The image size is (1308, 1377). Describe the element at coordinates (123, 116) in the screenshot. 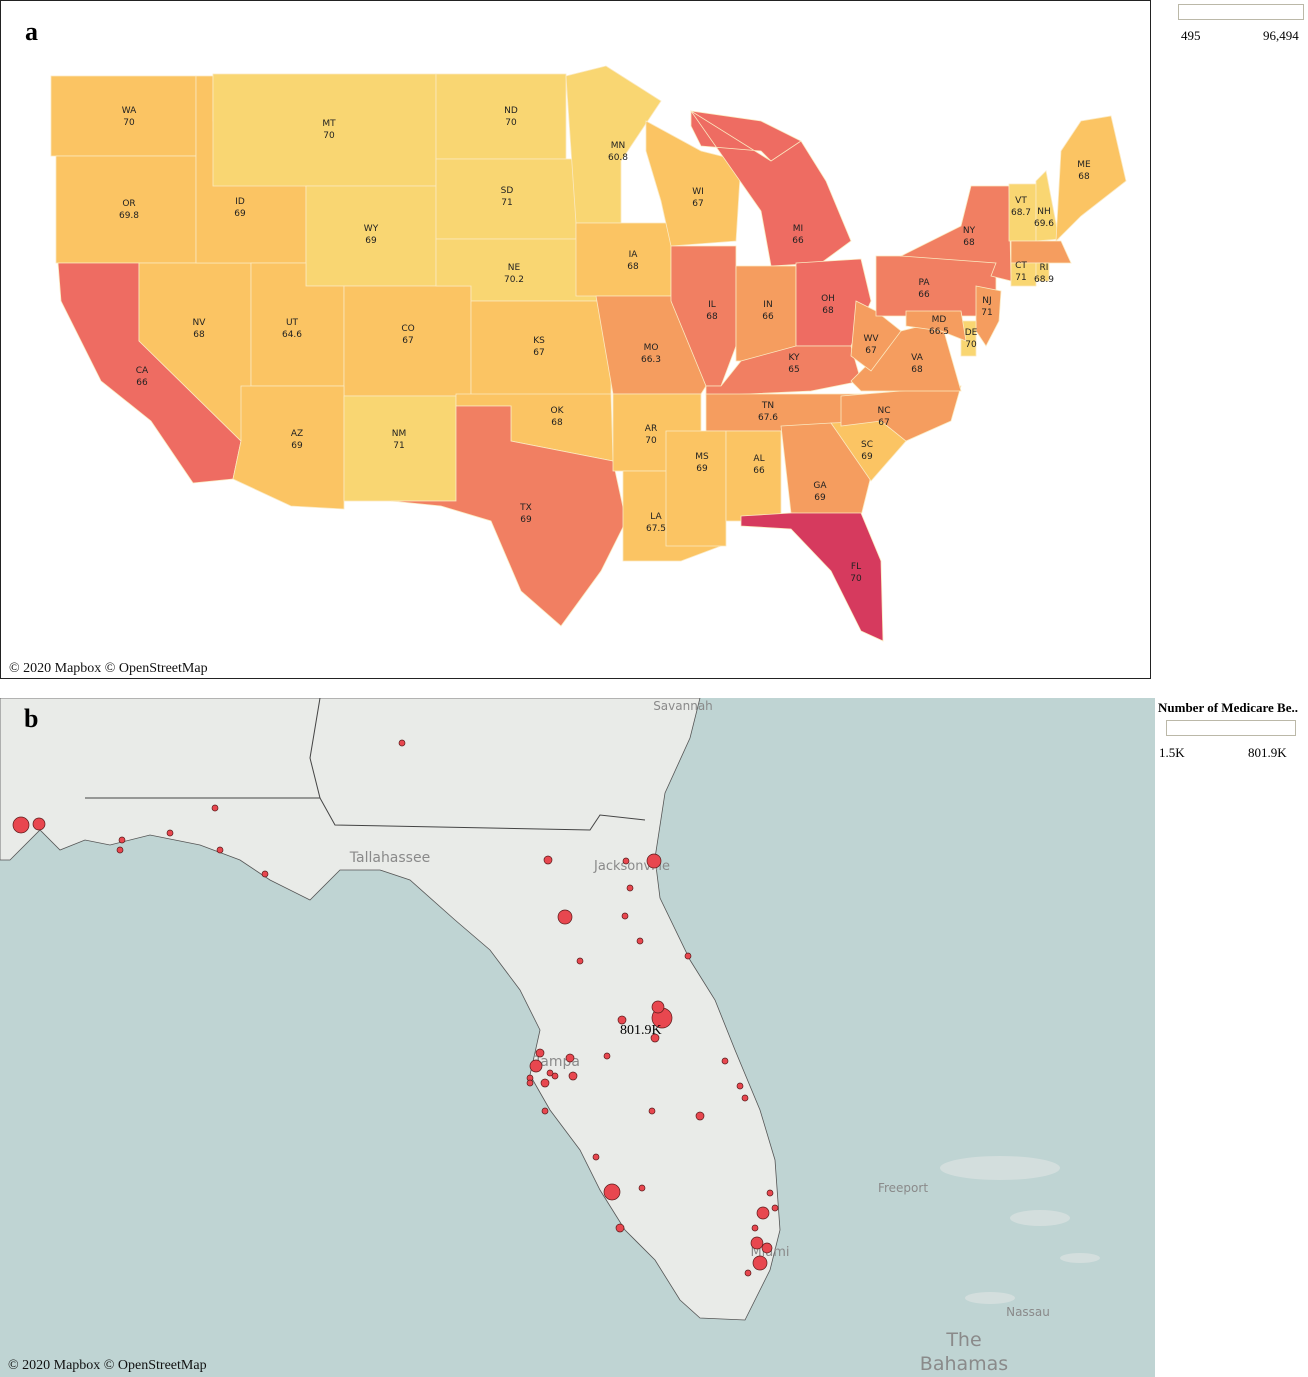

I see `state-wa` at that location.